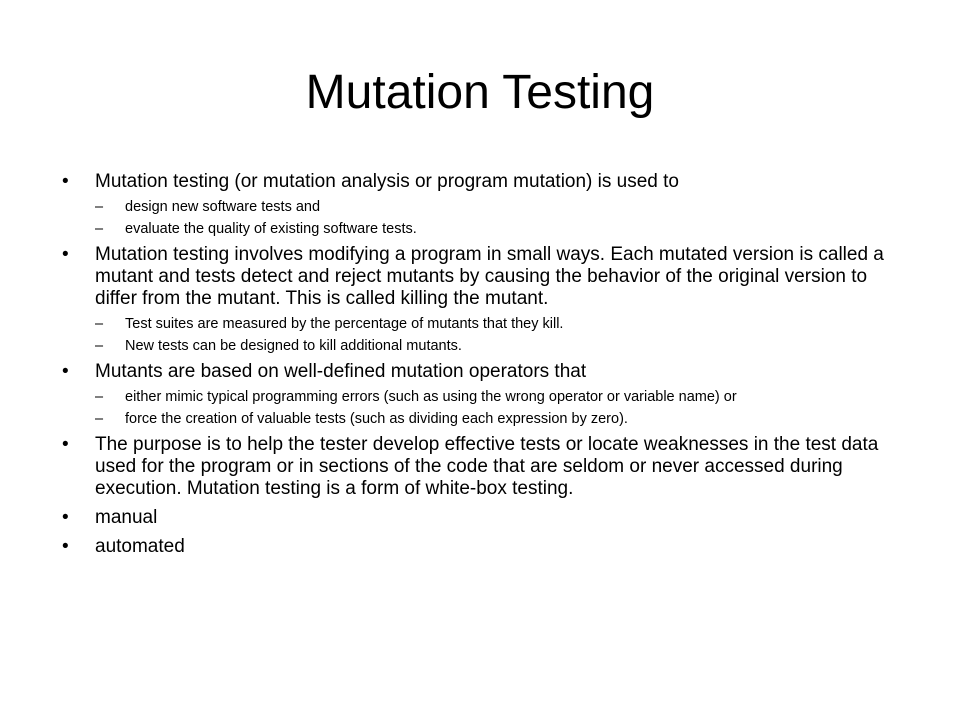 Image resolution: width=960 pixels, height=720 pixels. What do you see at coordinates (503, 207) in the screenshot?
I see `sub-item: – design new software tests and` at bounding box center [503, 207].